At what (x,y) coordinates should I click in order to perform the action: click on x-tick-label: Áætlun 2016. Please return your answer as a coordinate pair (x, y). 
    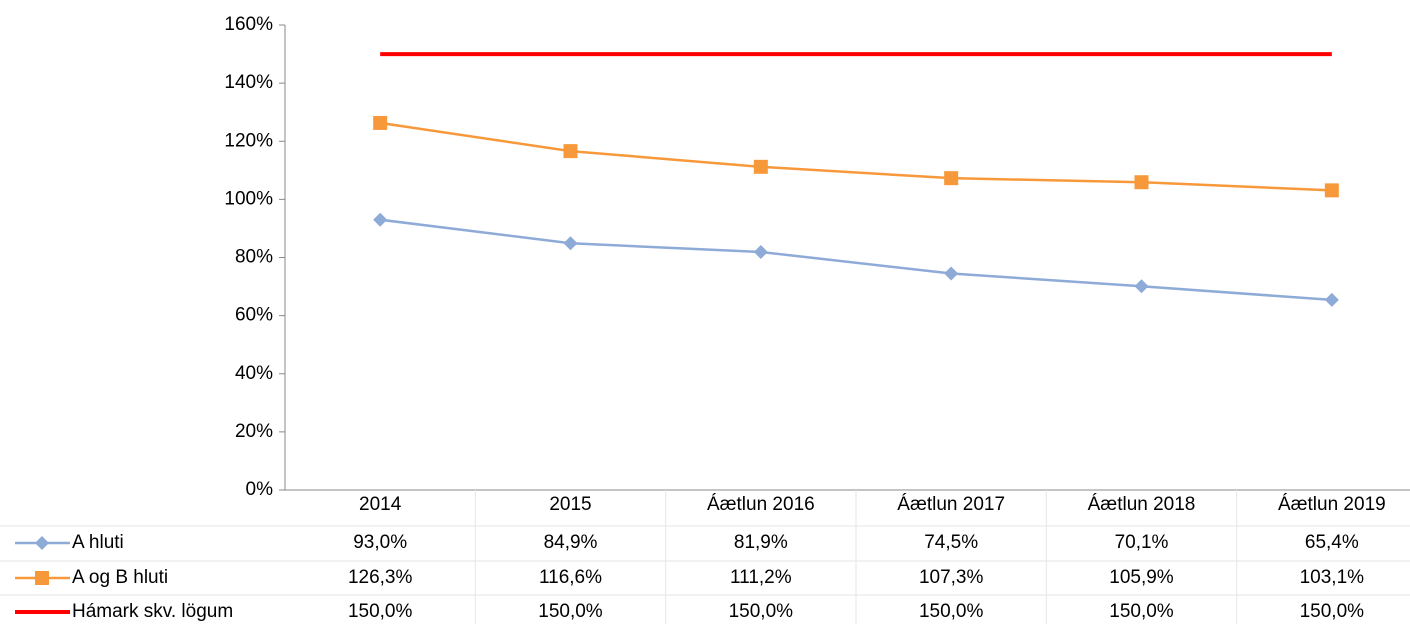
    Looking at the image, I should click on (761, 504).